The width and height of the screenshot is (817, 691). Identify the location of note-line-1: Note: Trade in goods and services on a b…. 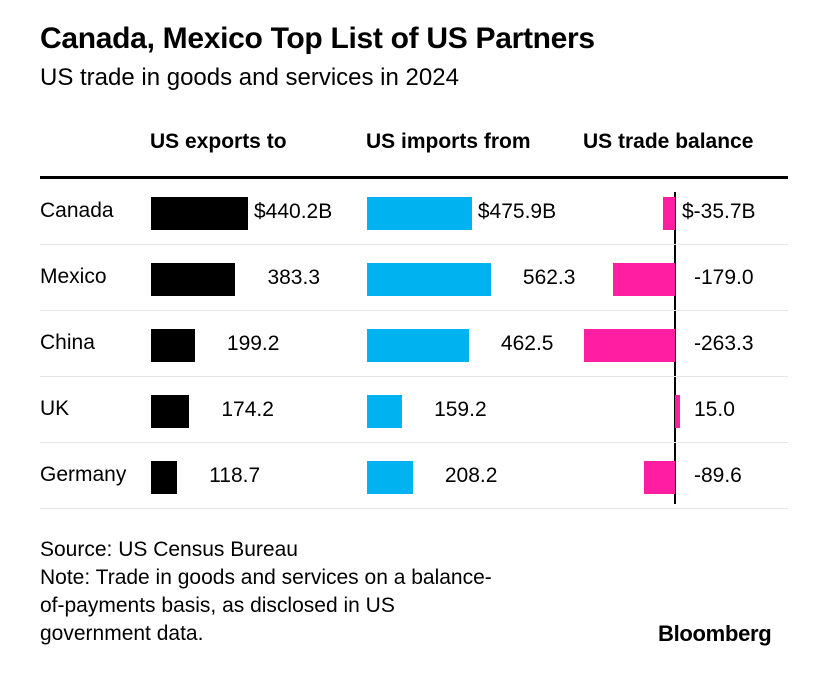
(266, 577).